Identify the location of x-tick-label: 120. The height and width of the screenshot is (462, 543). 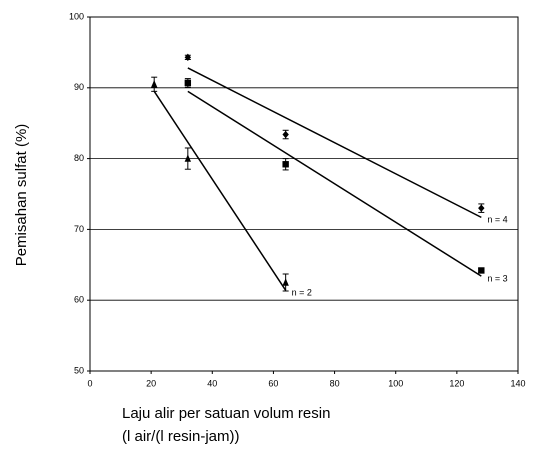
(456, 383).